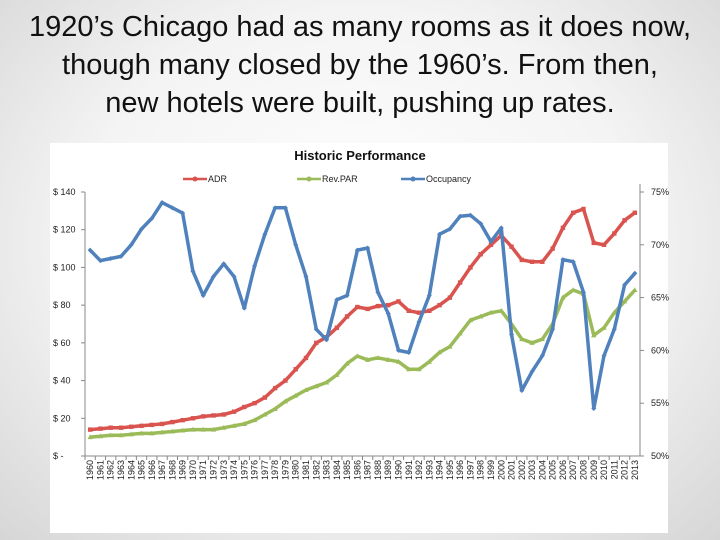  I want to click on x-tick-label: 1991, so click(409, 470).